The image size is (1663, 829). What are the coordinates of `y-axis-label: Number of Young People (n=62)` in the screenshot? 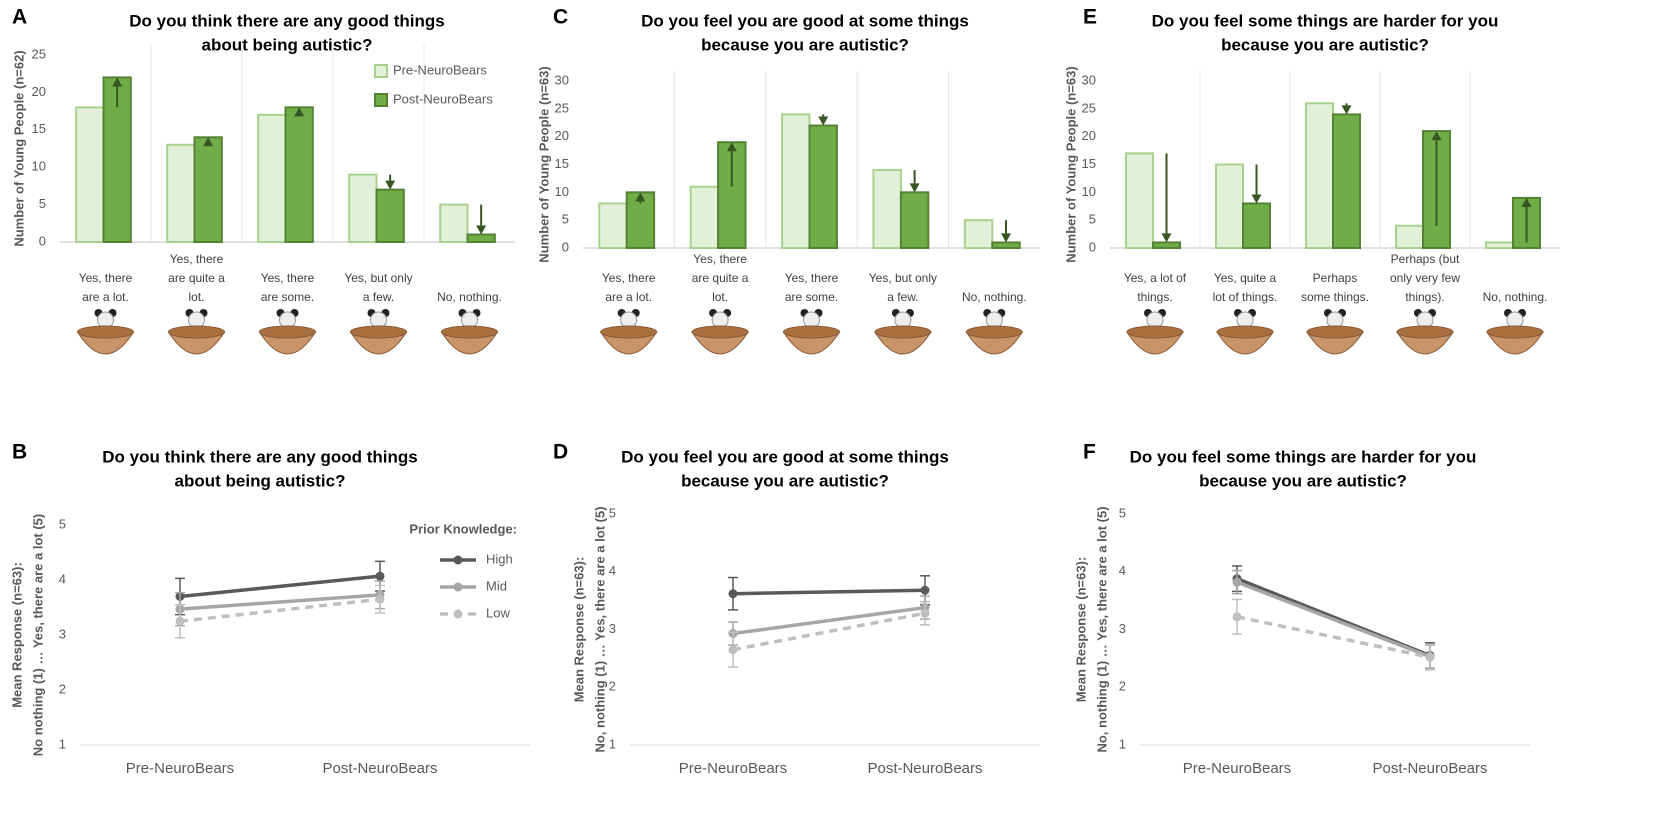 It's located at (18, 148).